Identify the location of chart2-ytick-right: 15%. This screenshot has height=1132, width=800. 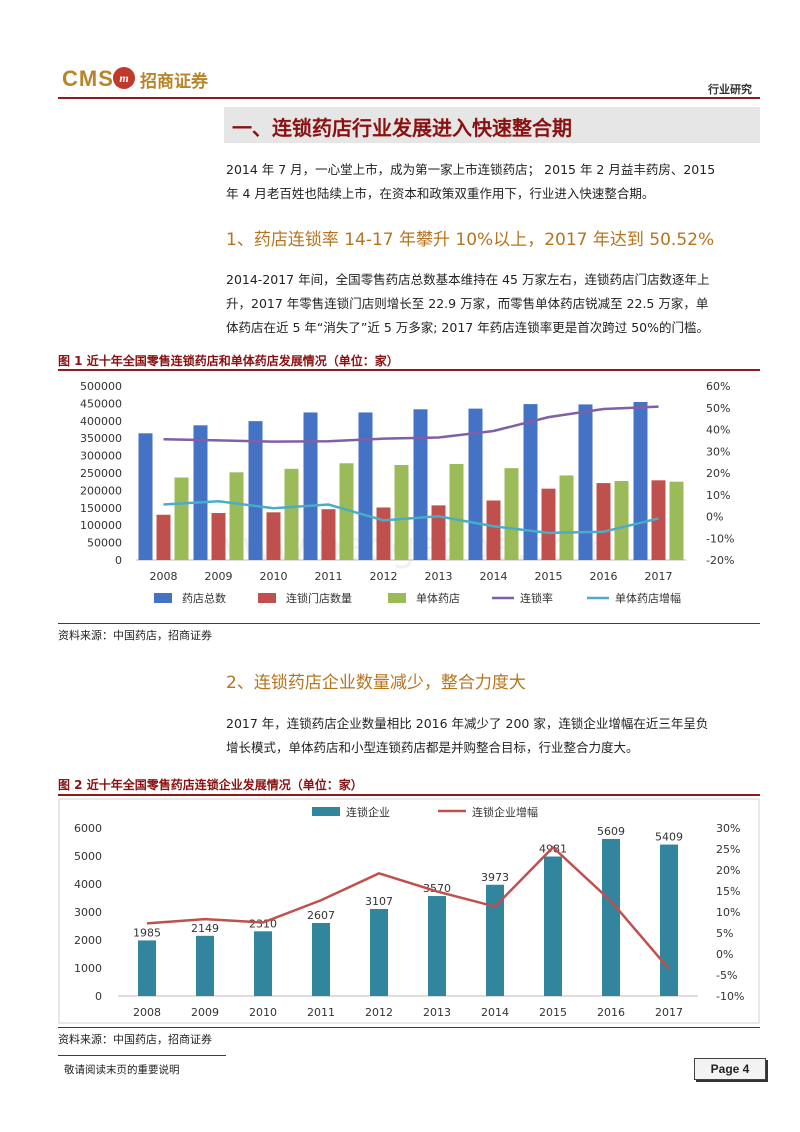
(728, 891).